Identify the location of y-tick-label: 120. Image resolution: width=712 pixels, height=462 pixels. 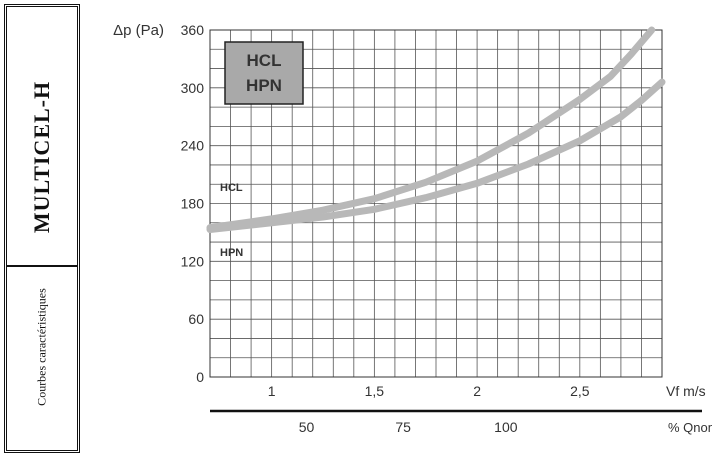
(193, 261).